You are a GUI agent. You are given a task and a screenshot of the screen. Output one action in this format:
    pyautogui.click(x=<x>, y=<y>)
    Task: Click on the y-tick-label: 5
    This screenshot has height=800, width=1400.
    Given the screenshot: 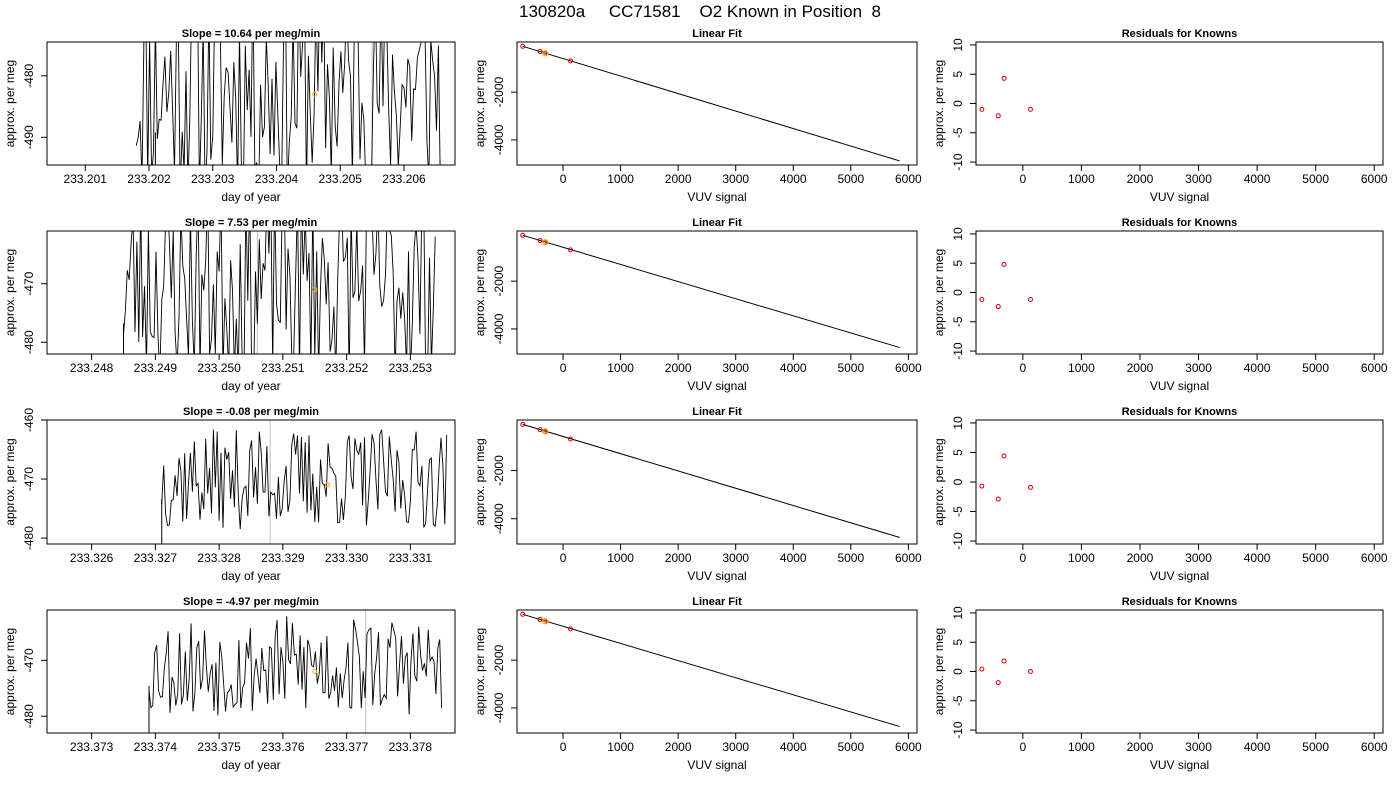 What is the action you would take?
    pyautogui.click(x=958, y=452)
    